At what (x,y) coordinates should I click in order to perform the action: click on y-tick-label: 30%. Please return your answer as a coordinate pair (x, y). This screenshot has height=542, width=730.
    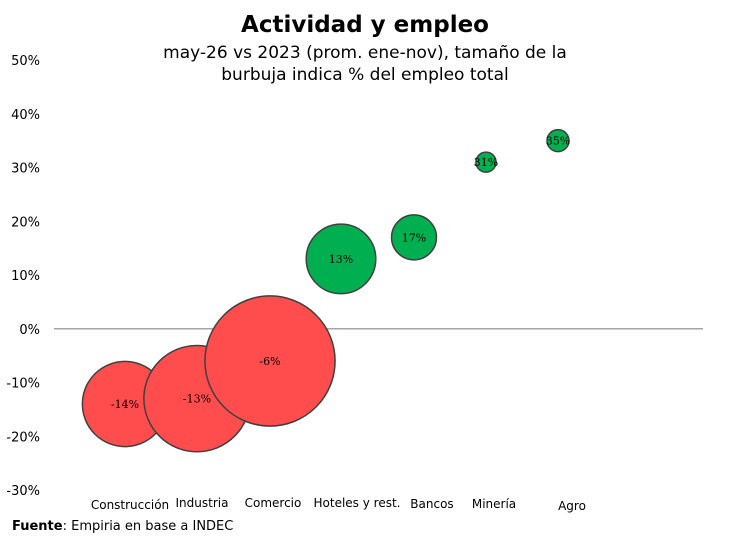
    Looking at the image, I should click on (25, 169).